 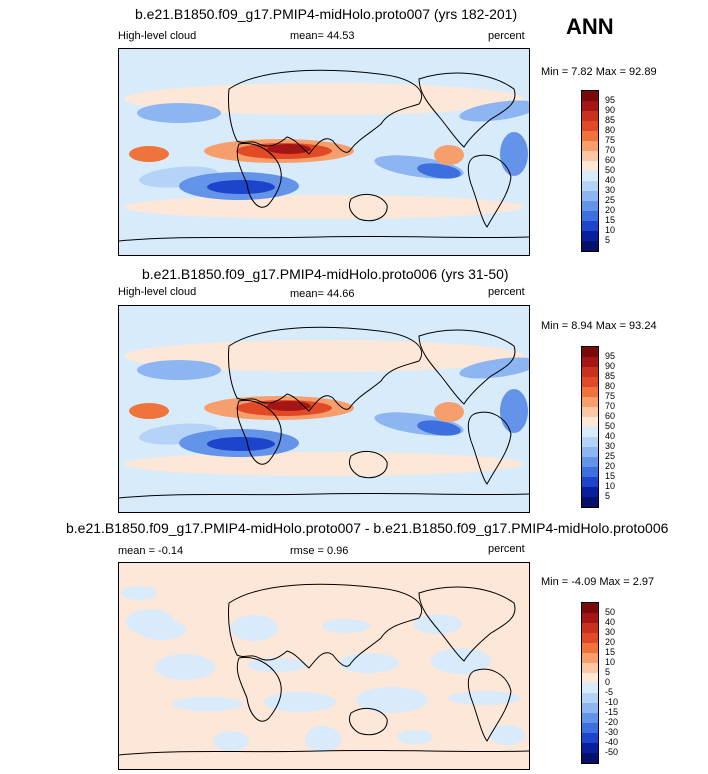 I want to click on map-blob-equatorial-africa, so click(x=149, y=411).